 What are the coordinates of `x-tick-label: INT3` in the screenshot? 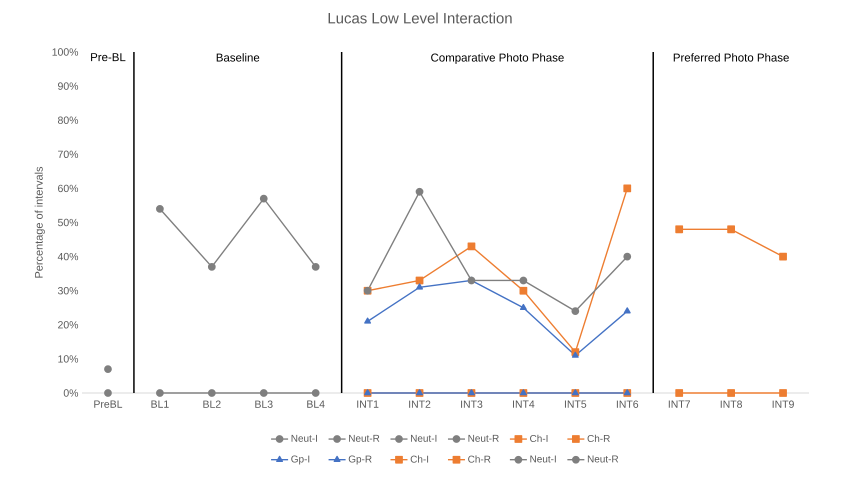 It's located at (471, 404).